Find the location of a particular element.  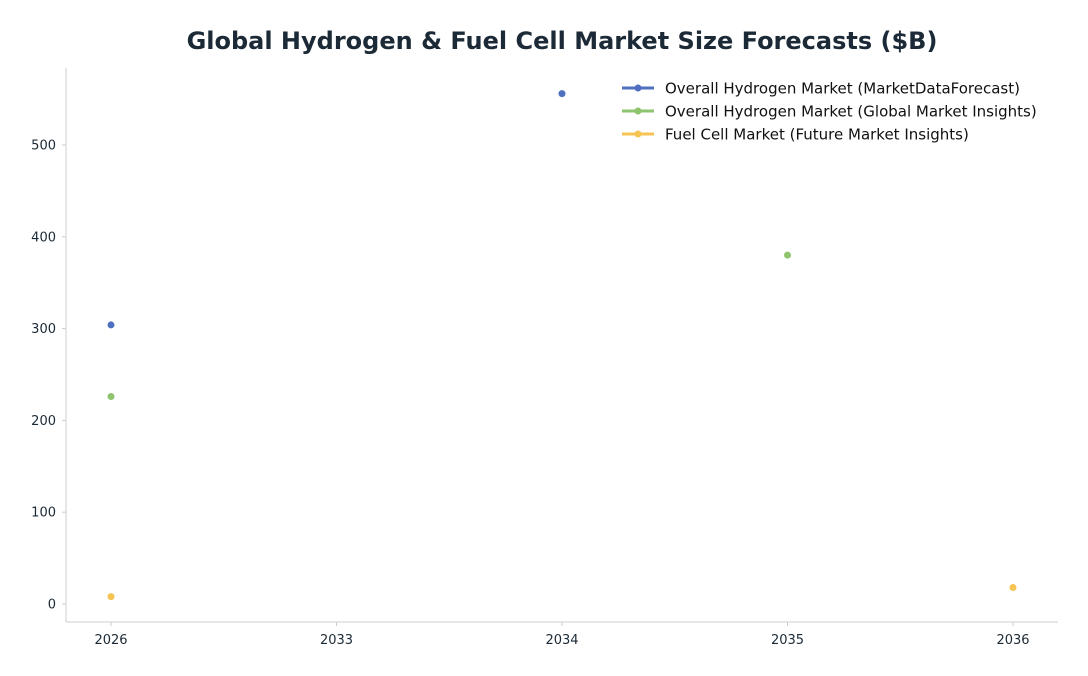

x-tick-label: 2035 is located at coordinates (787, 640).